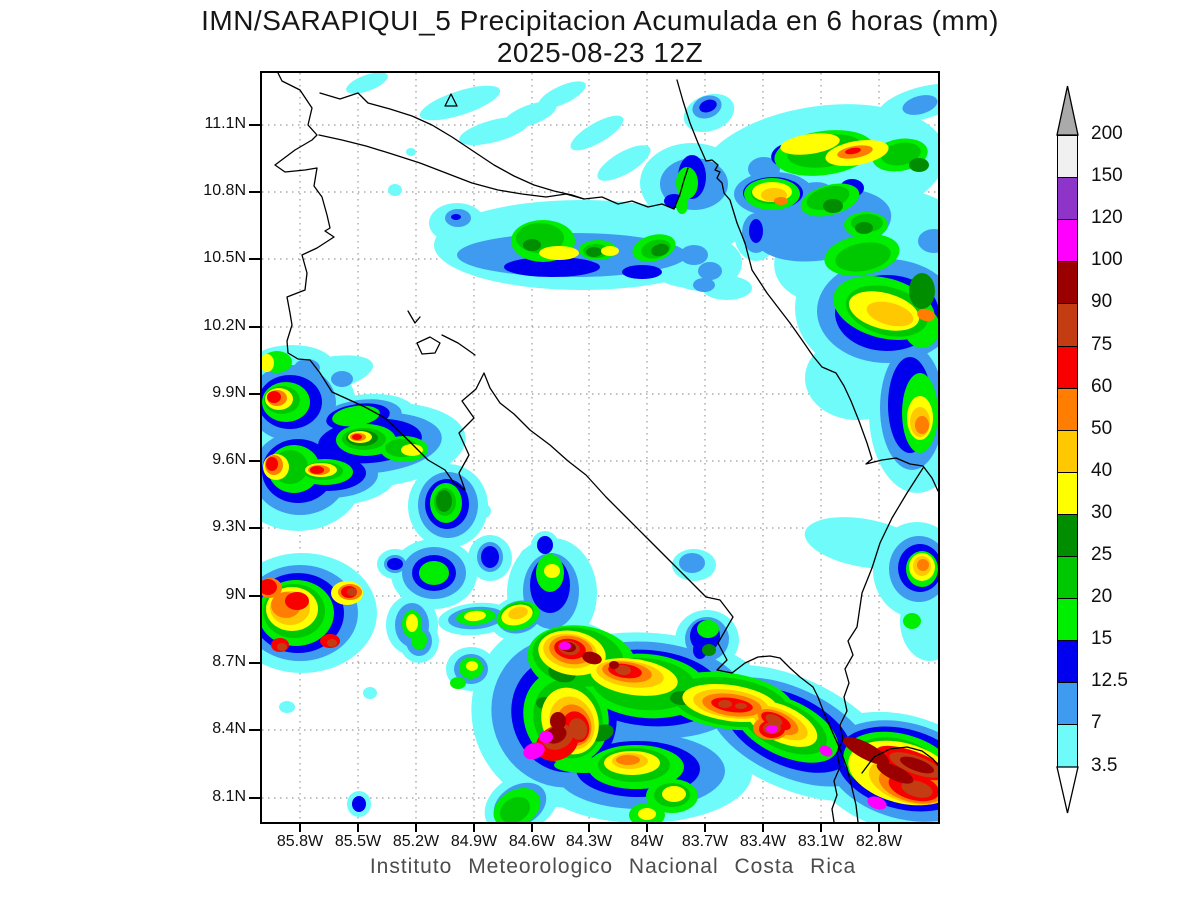  What do you see at coordinates (1102, 638) in the screenshot?
I see `colorbar-label: 15` at bounding box center [1102, 638].